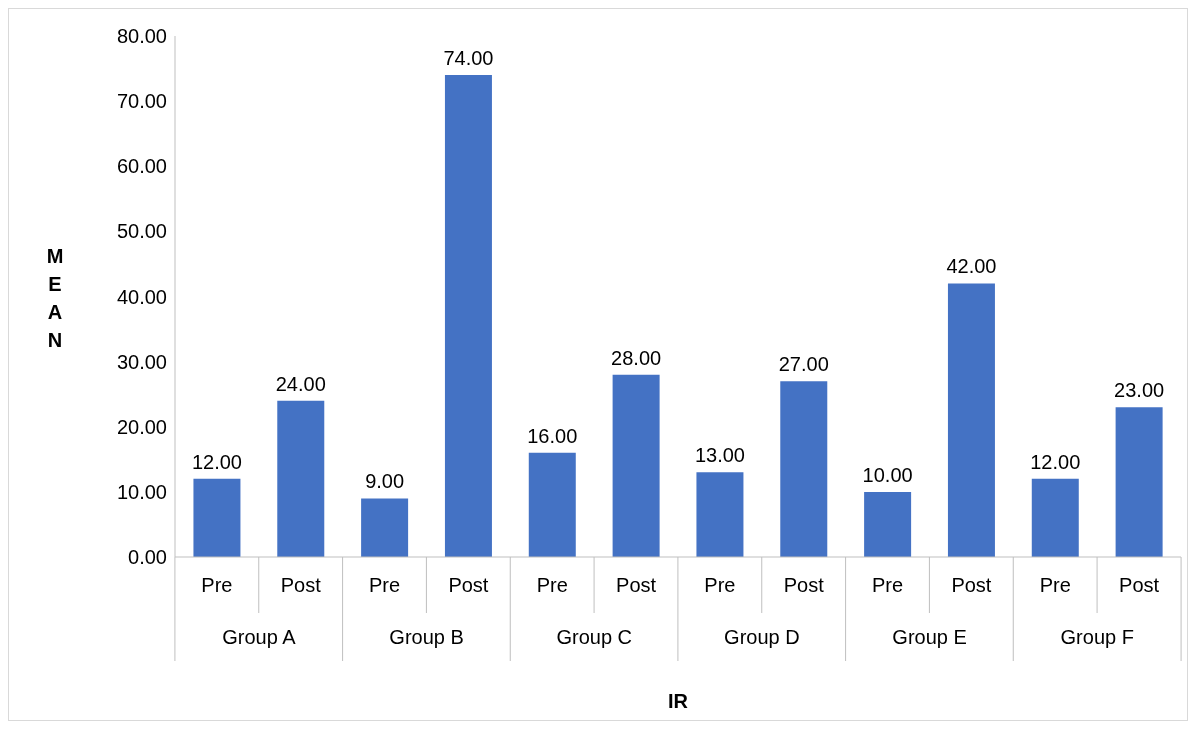  What do you see at coordinates (552, 435) in the screenshot?
I see `data-label: 16.00` at bounding box center [552, 435].